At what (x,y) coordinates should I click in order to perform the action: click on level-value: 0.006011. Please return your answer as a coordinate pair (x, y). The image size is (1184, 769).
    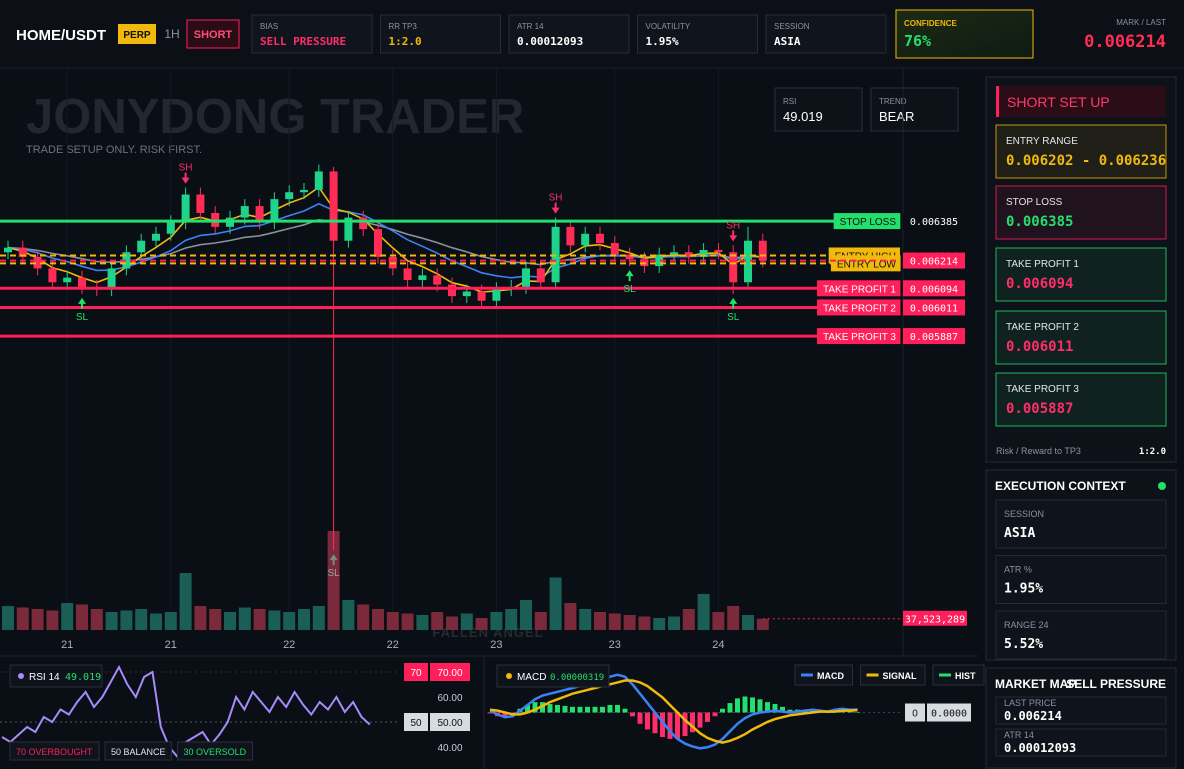
    Looking at the image, I should click on (934, 308).